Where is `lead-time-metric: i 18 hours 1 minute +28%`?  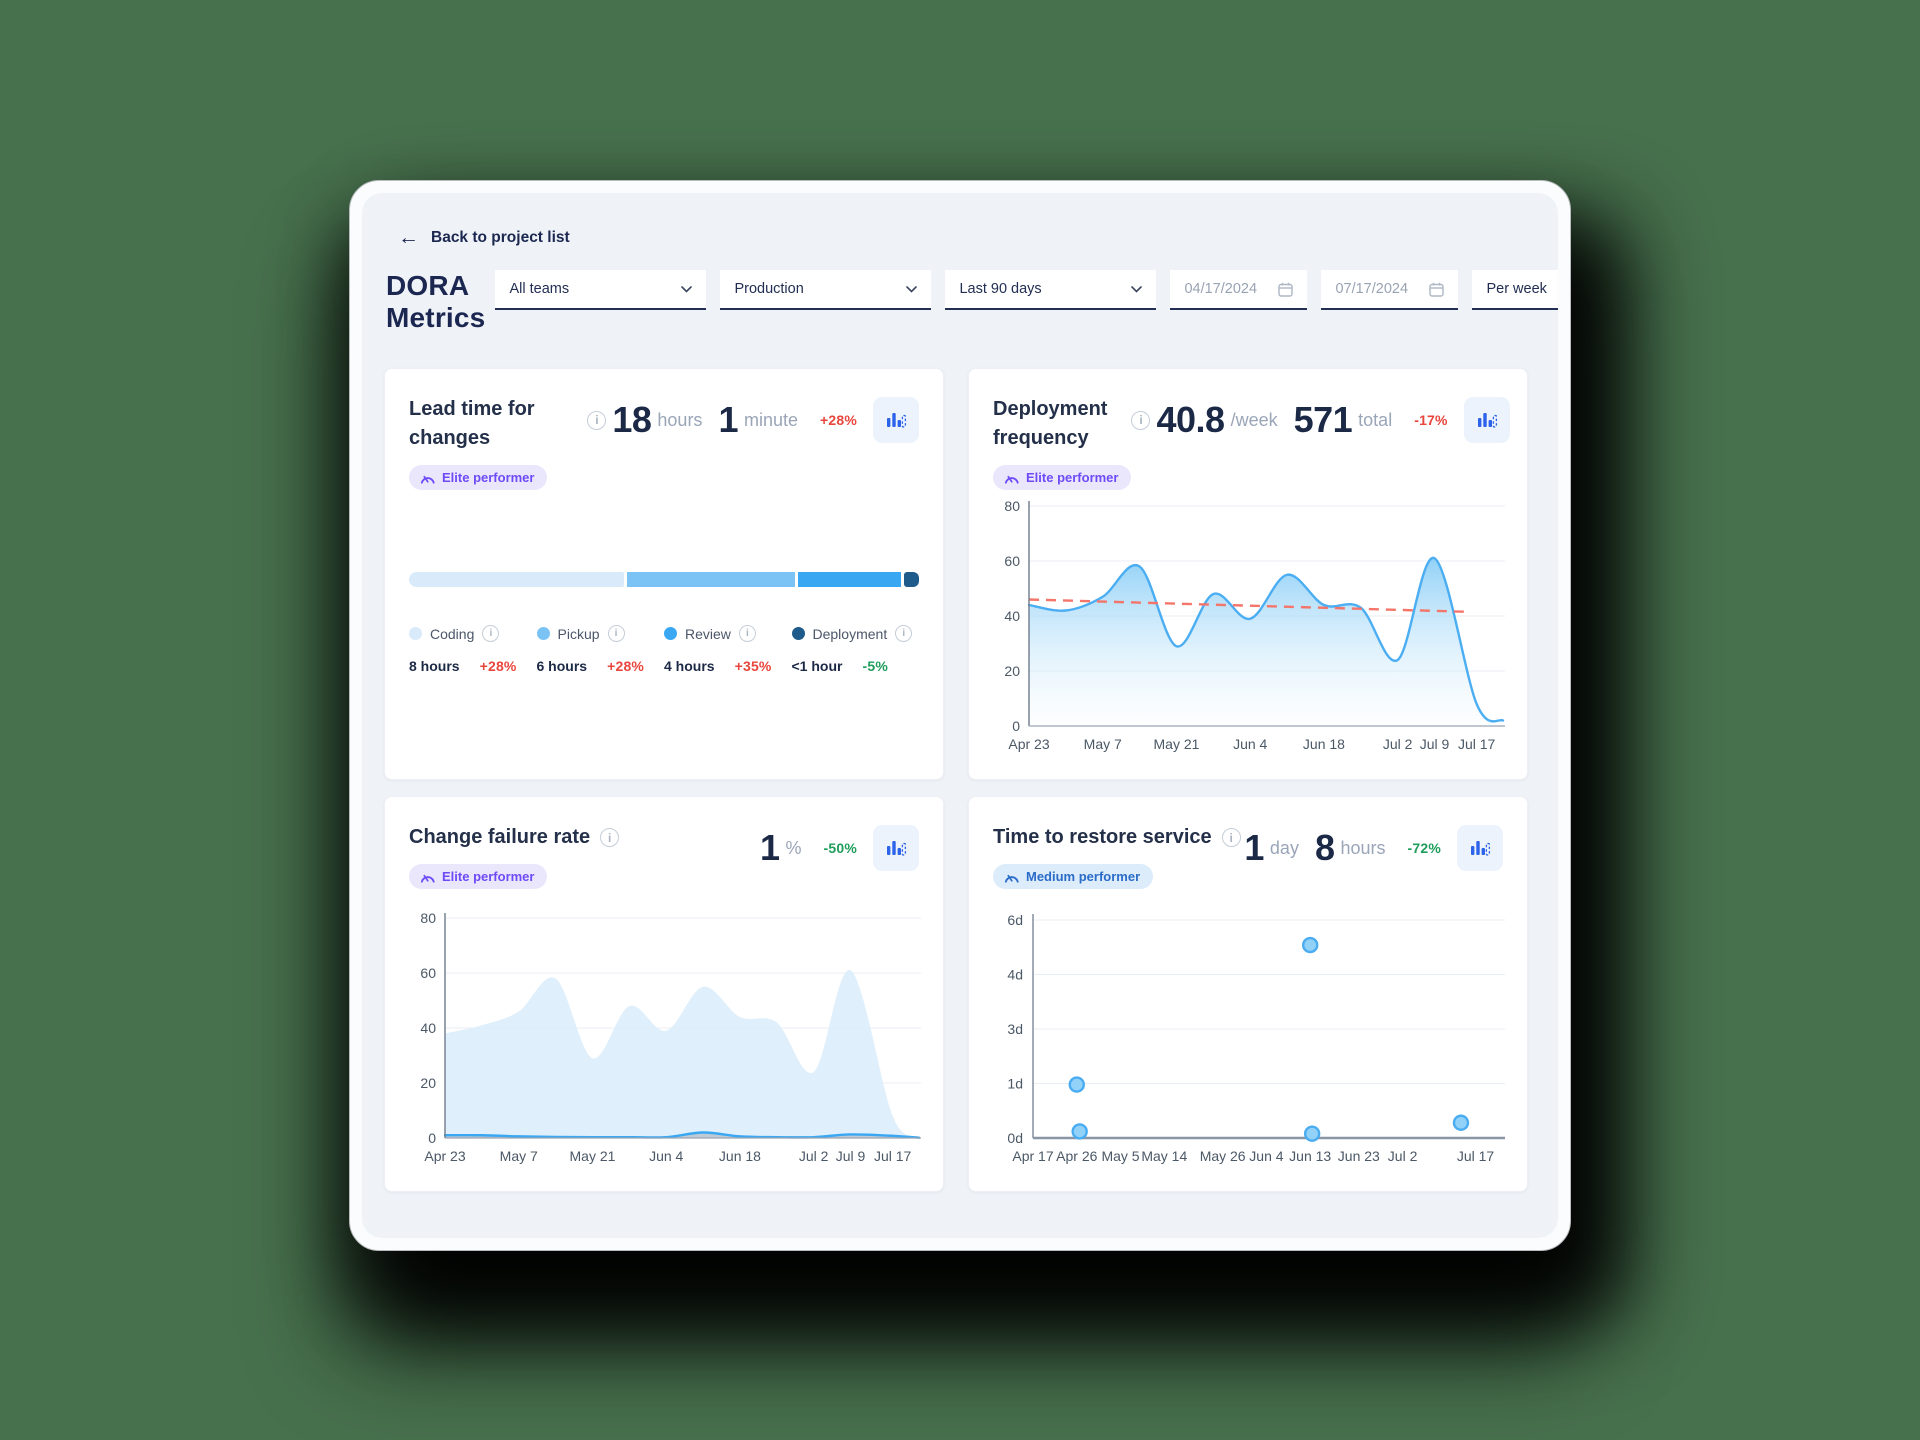
lead-time-metric: i 18 hours 1 minute +28% is located at coordinates (753, 420).